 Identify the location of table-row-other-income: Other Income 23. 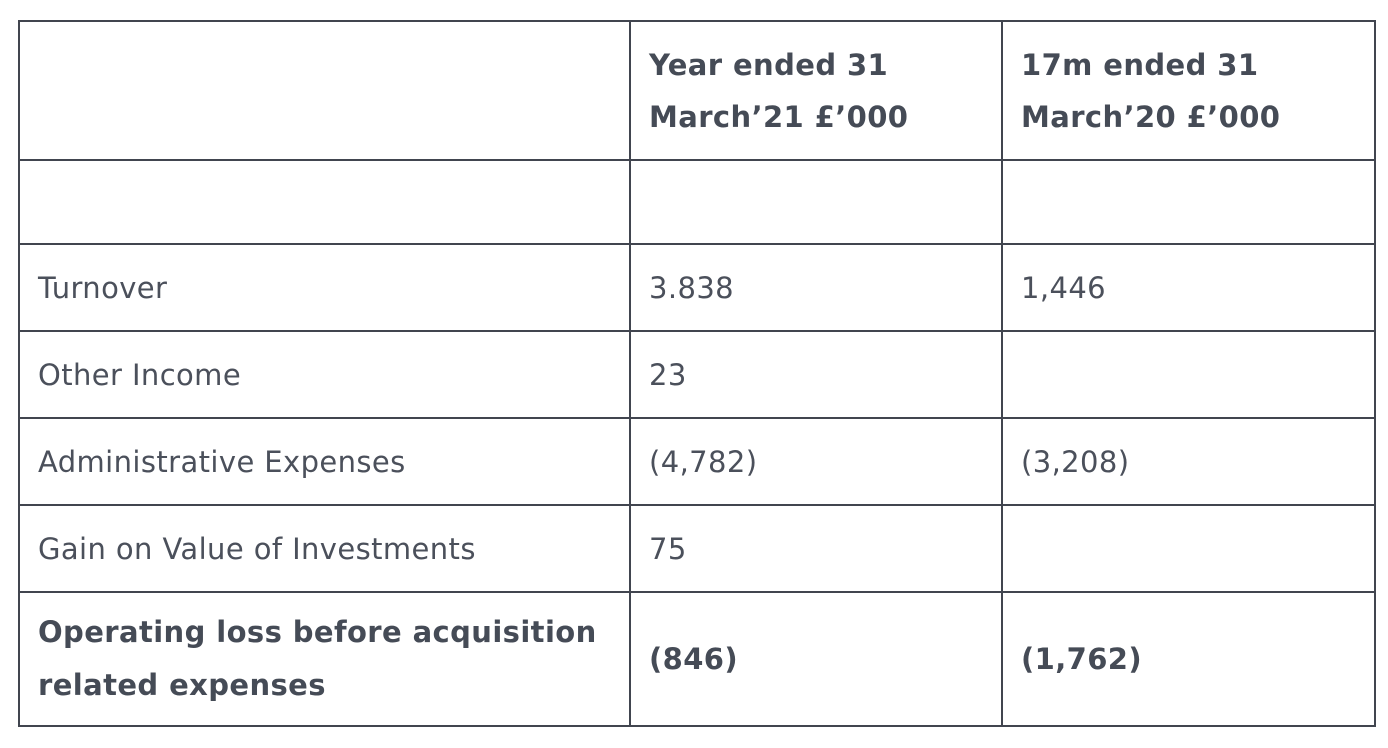
(697, 374).